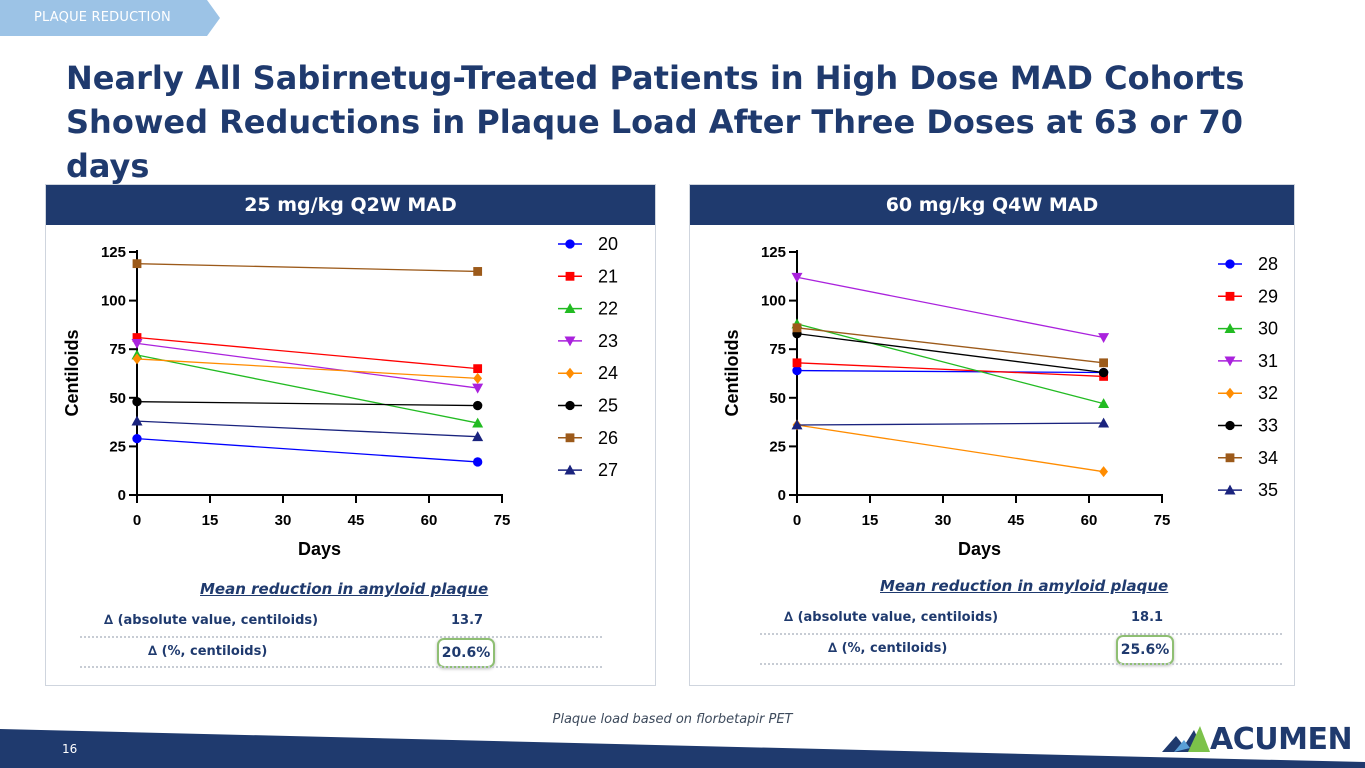 The height and width of the screenshot is (768, 1365). What do you see at coordinates (467, 620) in the screenshot?
I see `abs-value: 13.7` at bounding box center [467, 620].